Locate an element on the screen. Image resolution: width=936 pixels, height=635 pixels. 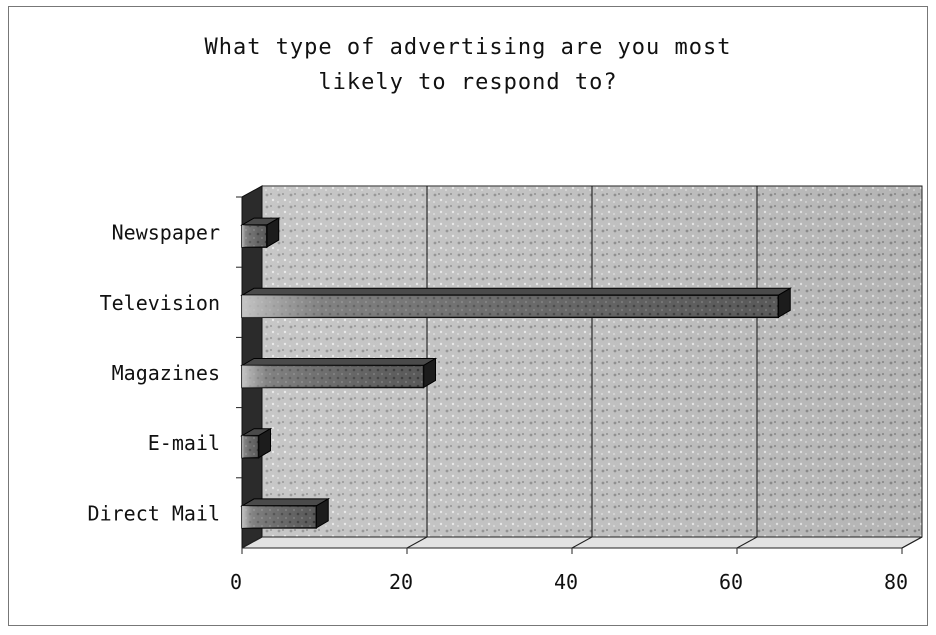
category-label-newspaper: Newspaper is located at coordinates (166, 233).